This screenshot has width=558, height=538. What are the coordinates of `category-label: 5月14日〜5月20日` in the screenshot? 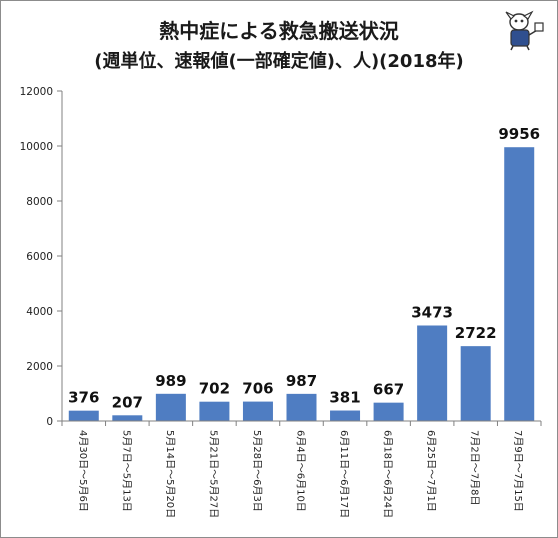 It's located at (170, 474).